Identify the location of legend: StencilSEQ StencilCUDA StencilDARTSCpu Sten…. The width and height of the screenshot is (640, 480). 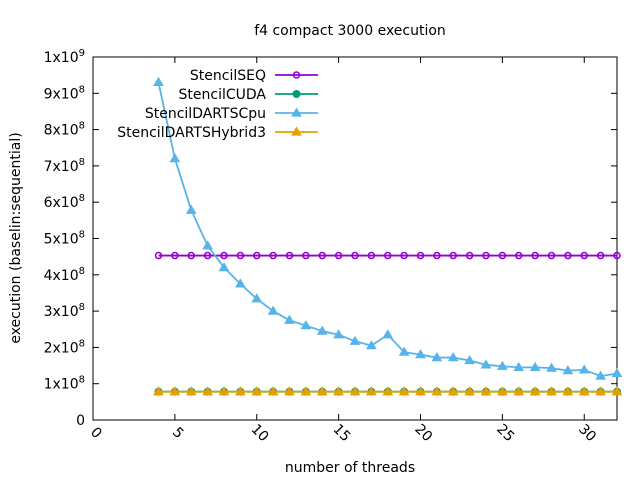
(217, 104).